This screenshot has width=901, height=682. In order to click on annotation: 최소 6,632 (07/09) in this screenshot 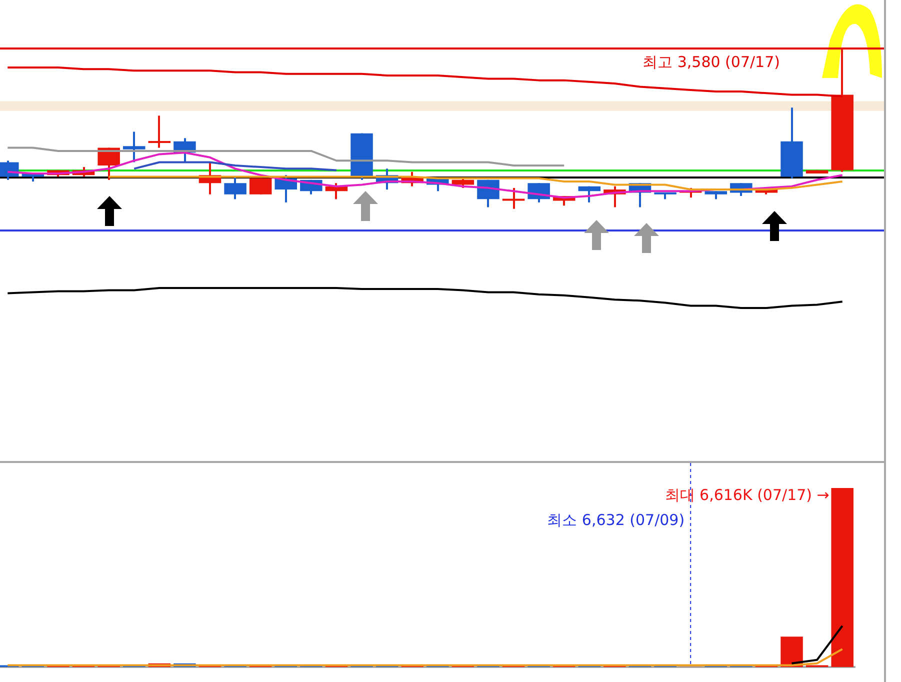, I will do `click(616, 519)`.